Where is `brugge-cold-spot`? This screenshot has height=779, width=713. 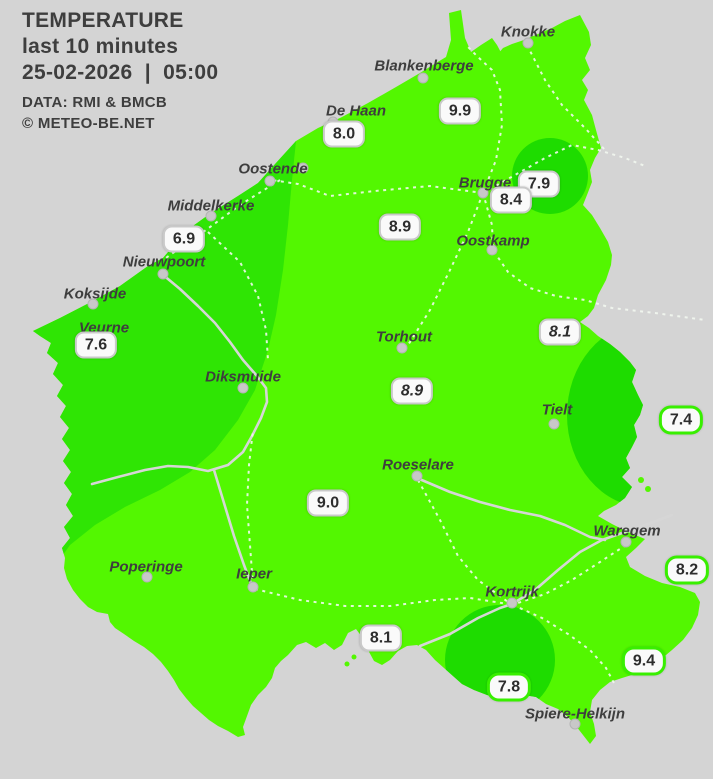 brugge-cold-spot is located at coordinates (550, 176).